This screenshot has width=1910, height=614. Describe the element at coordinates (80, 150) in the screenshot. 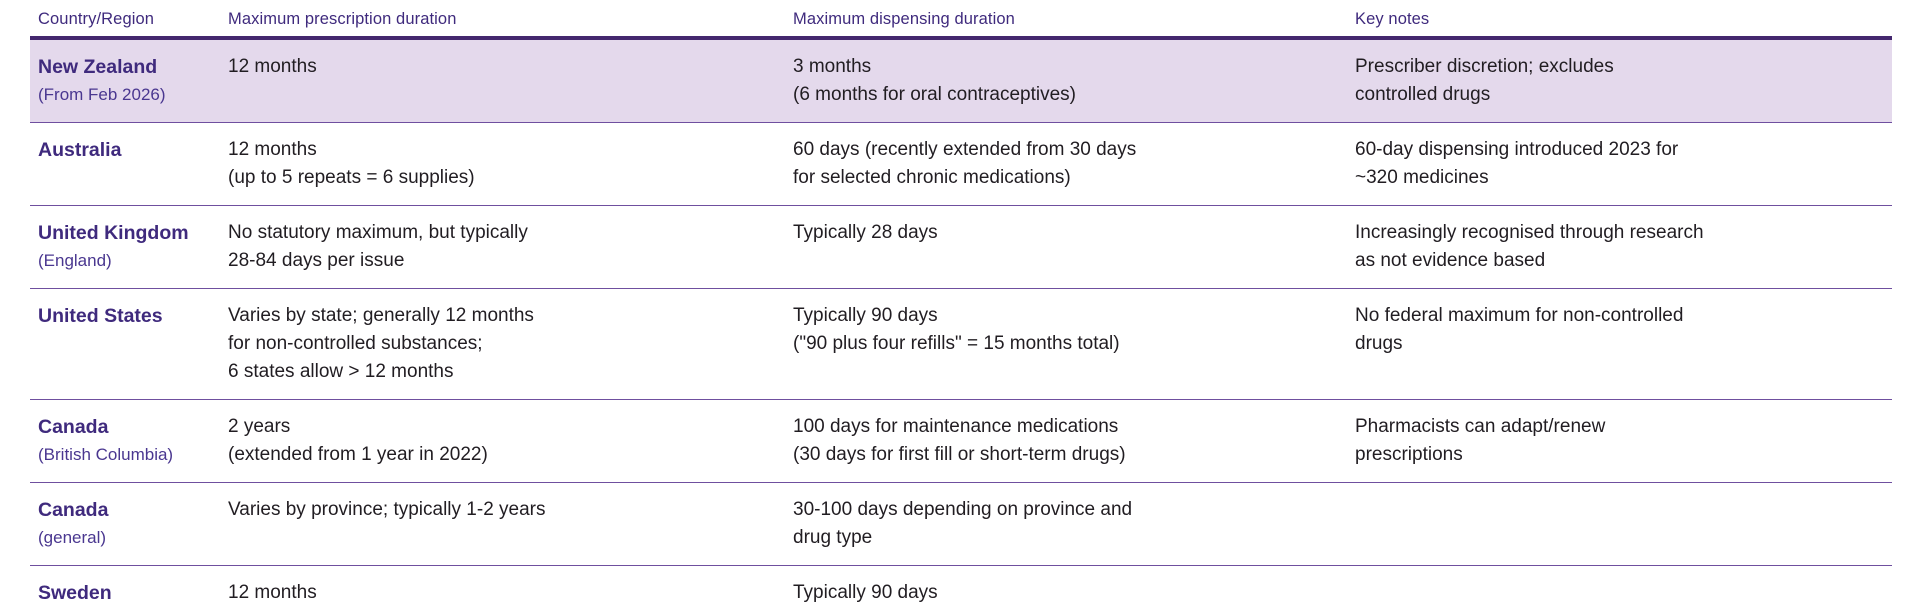

I see `country-name: Australia` at that location.